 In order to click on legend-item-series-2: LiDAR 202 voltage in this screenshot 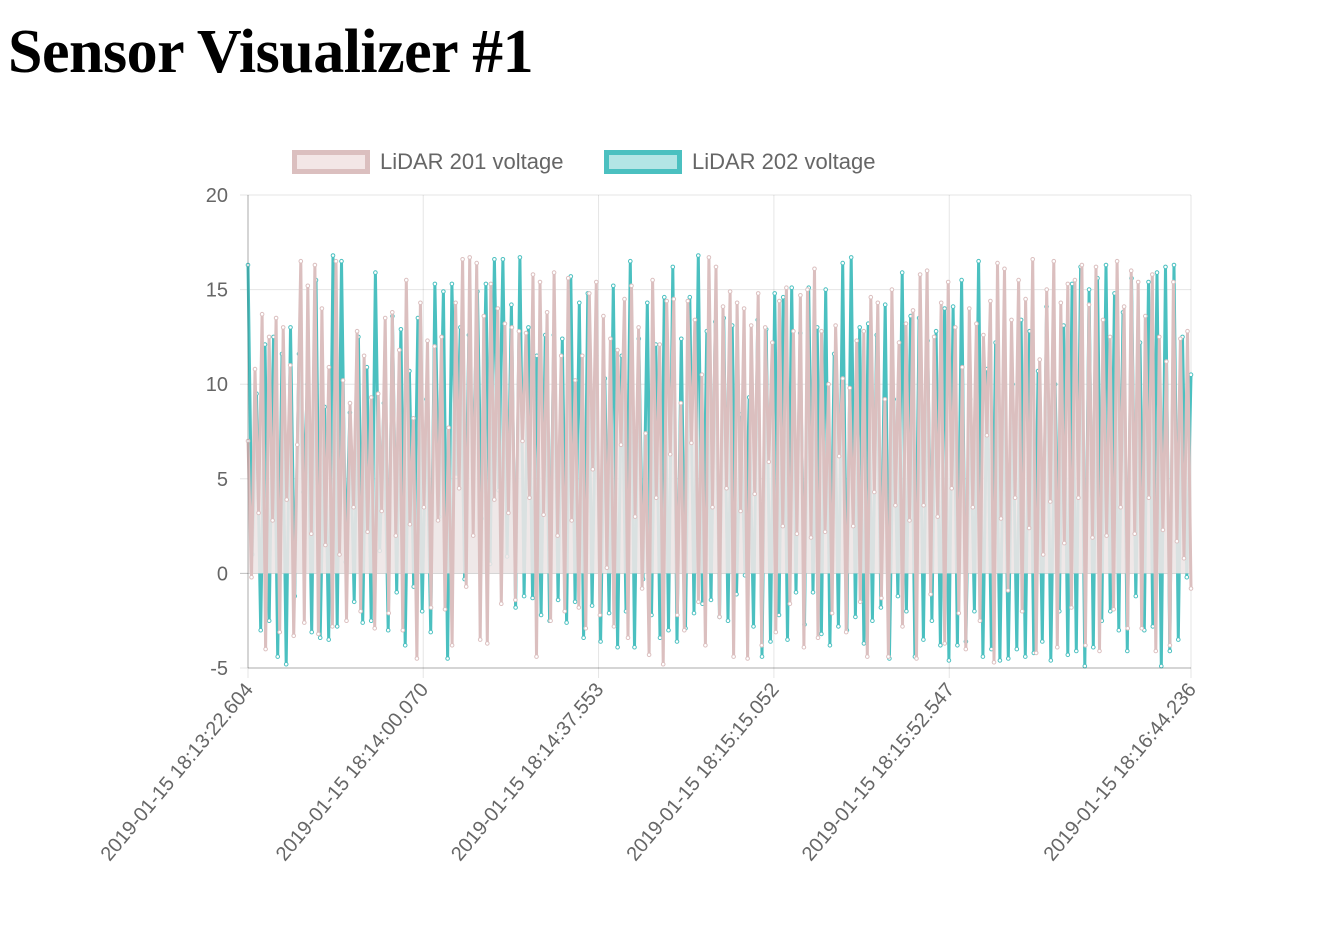, I will do `click(739, 162)`.